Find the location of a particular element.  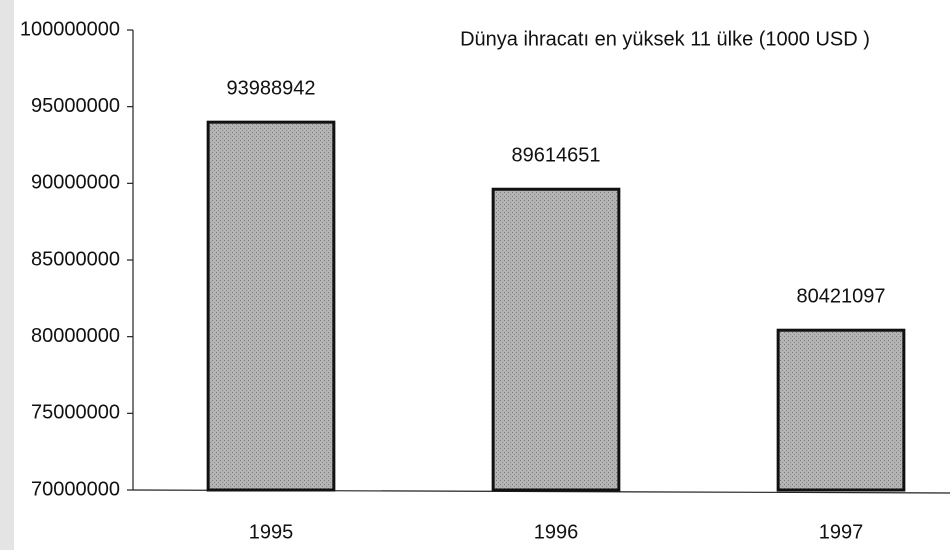

y-tick-label: 95000000 is located at coordinates (75, 106).